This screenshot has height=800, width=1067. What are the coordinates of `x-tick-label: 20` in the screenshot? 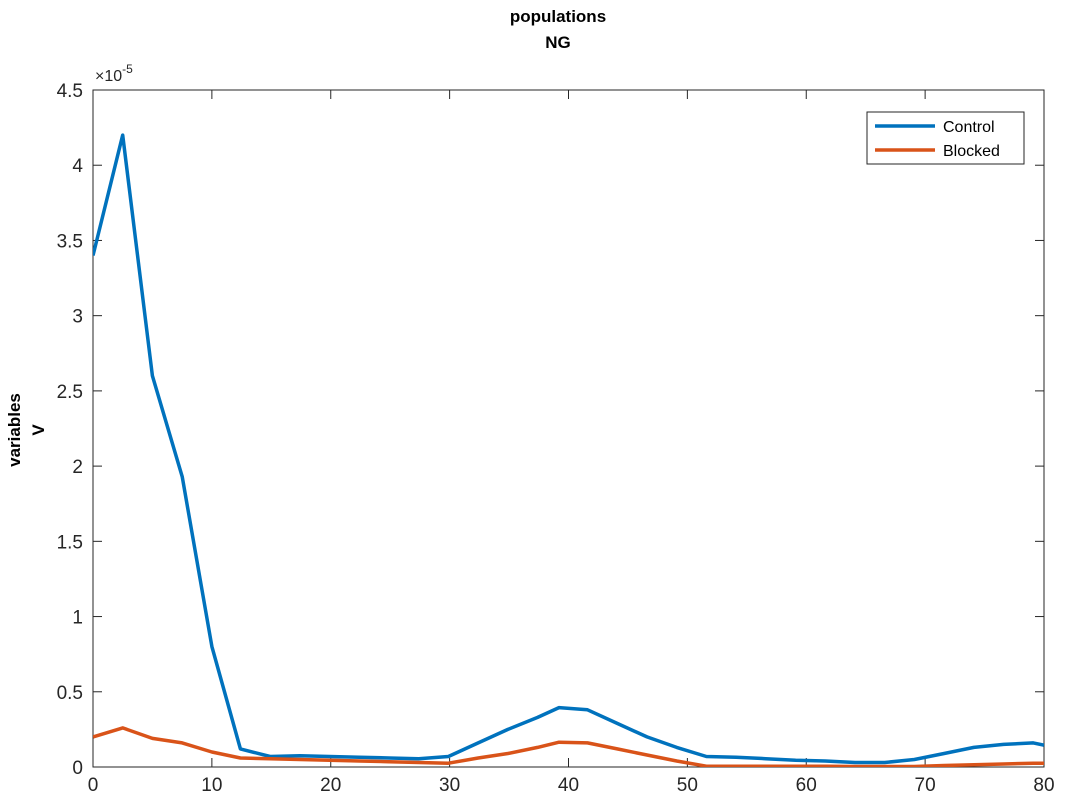 It's located at (330, 785).